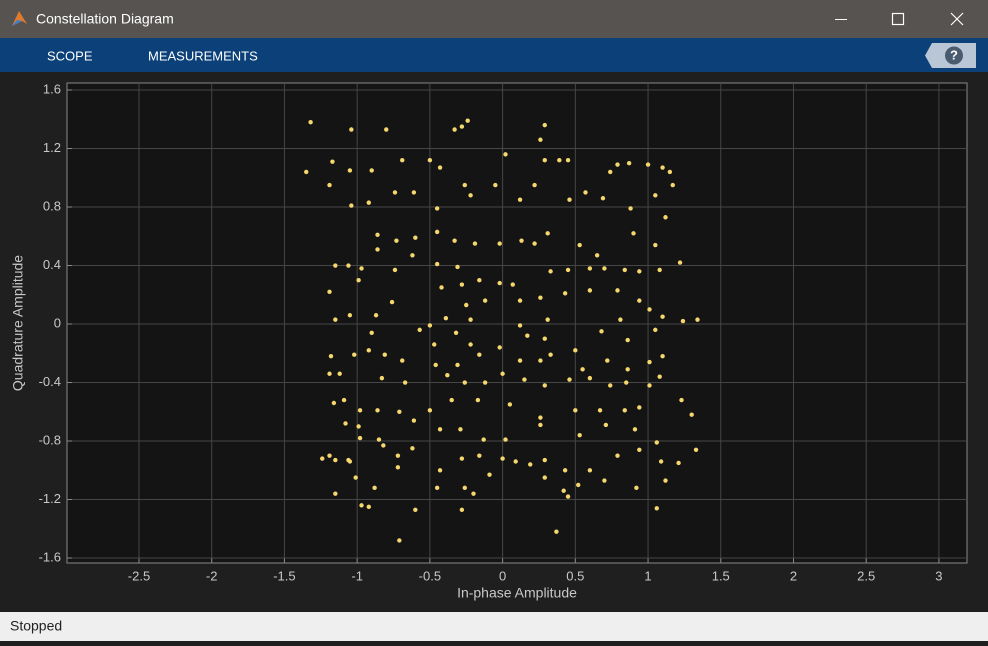  I want to click on x-tick-label: 0, so click(502, 575).